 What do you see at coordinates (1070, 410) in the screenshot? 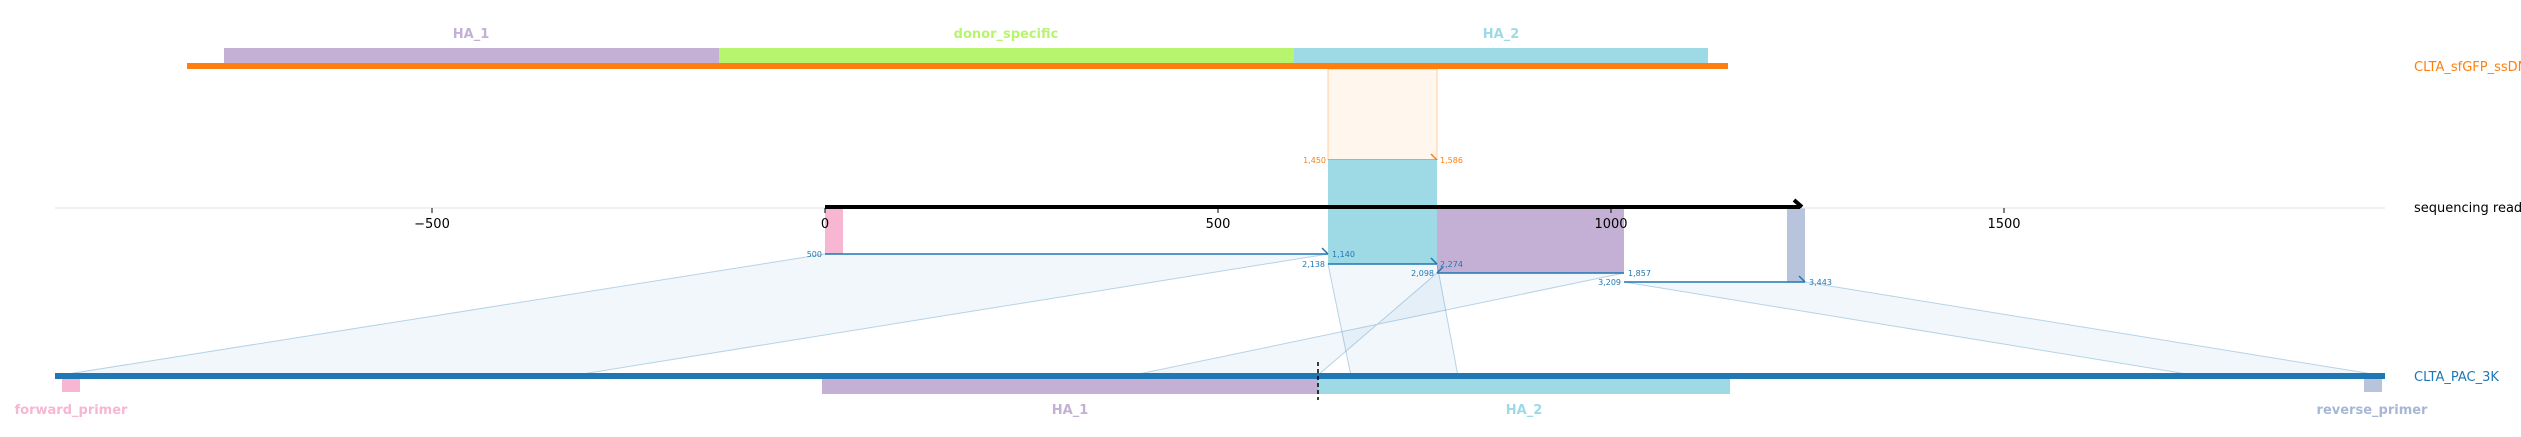
I see `target-feature-label-ha-1: HA_1` at bounding box center [1070, 410].